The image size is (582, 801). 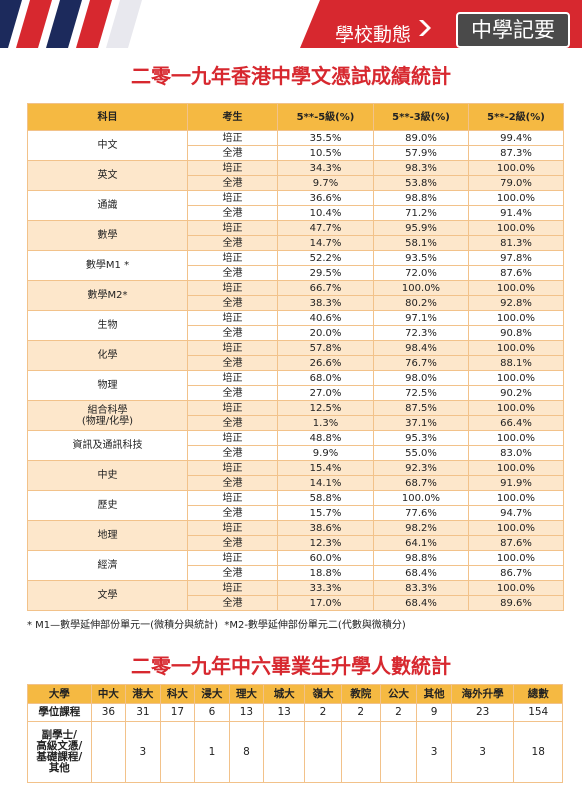 I want to click on value: 13, so click(x=246, y=712).